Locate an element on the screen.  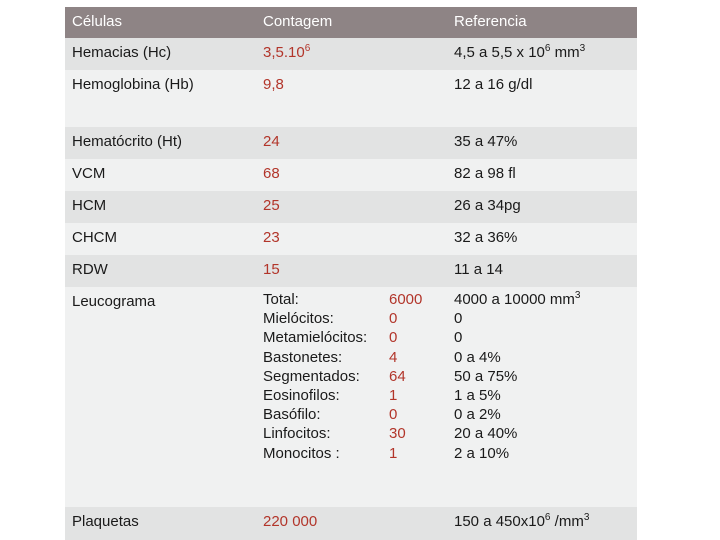
table-row: HCM 25 26 a 34pg is located at coordinates (351, 207).